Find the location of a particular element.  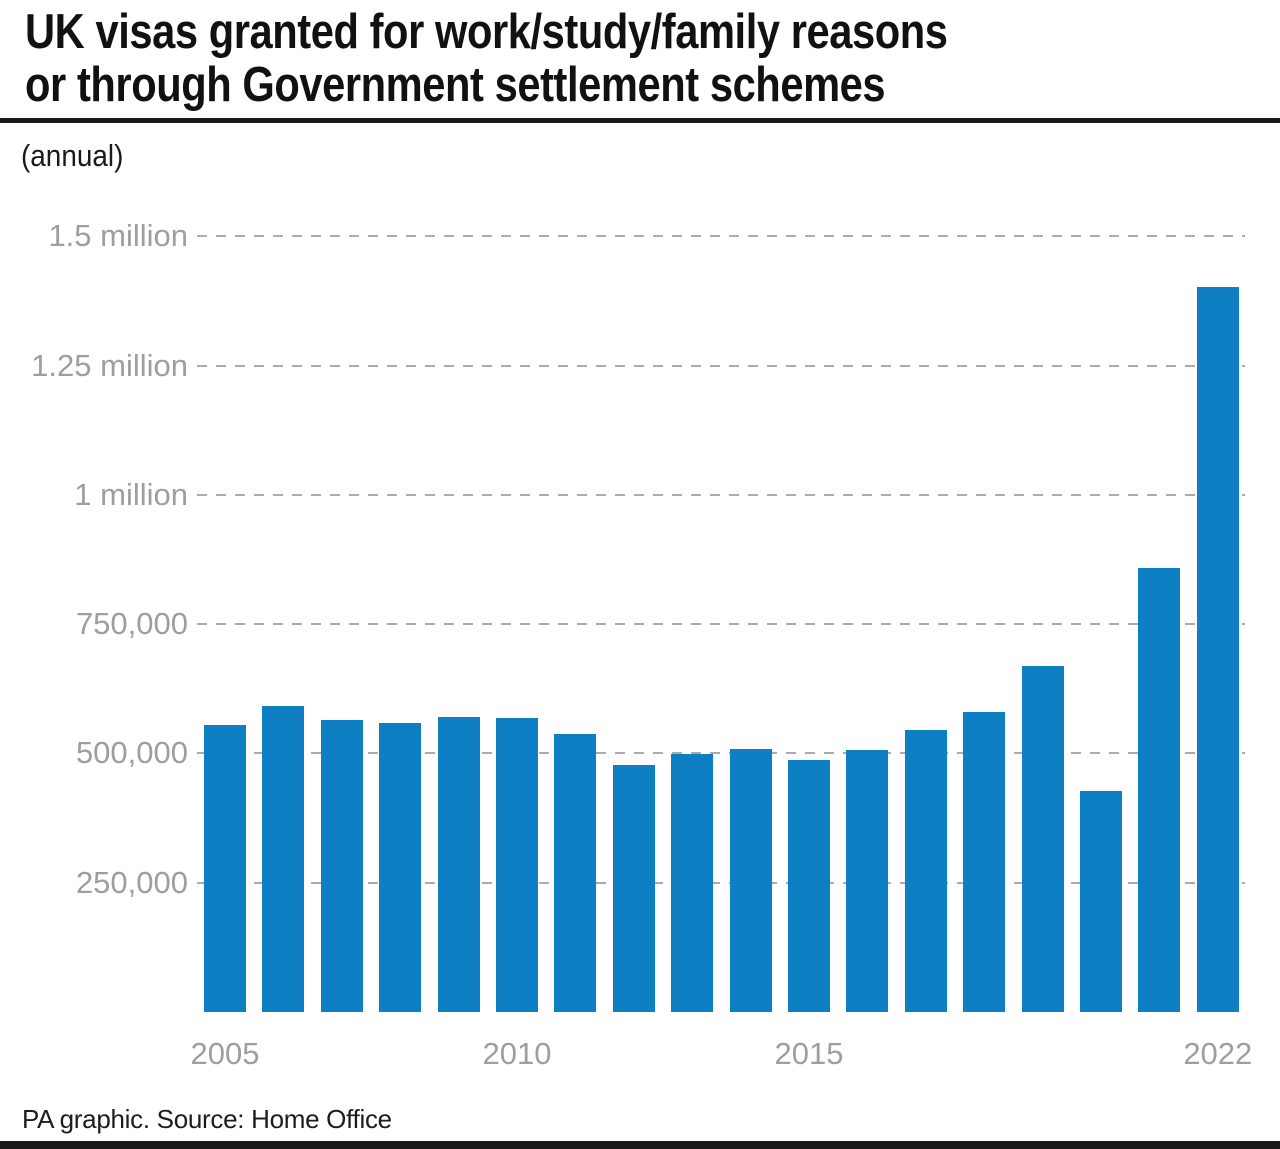

bar-2010 is located at coordinates (517, 865).